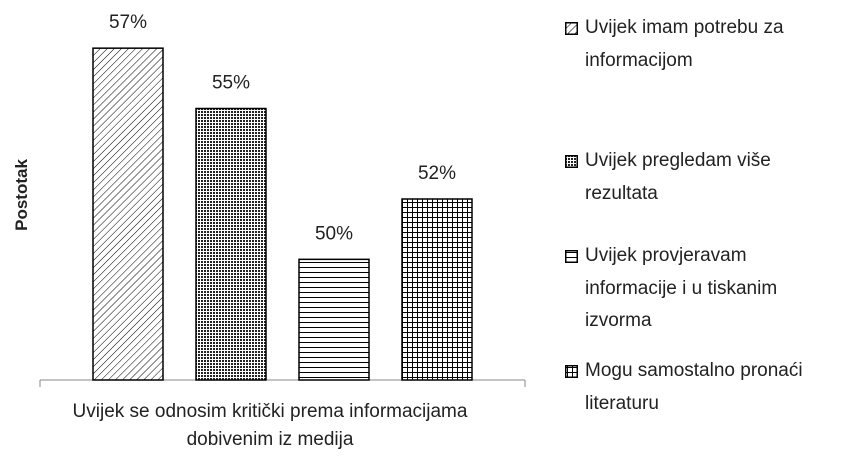  I want to click on legend-label: Mogu samostalno pronaći literaturu, so click(694, 387).